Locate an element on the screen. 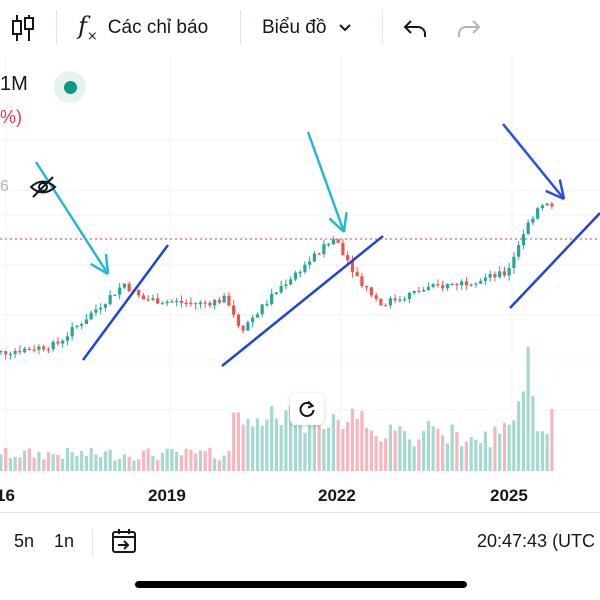 The width and height of the screenshot is (600, 600). goto-date-button is located at coordinates (124, 541).